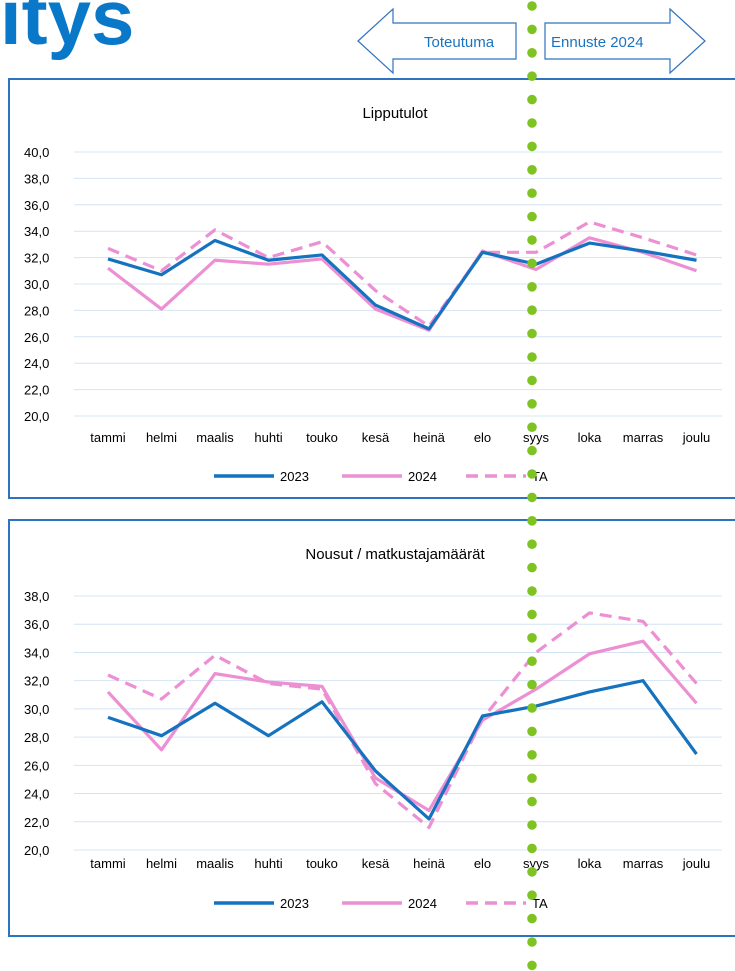 Image resolution: width=735 pixels, height=971 pixels. Describe the element at coordinates (459, 42) in the screenshot. I see `actual-arrow-label: Toteutuma` at that location.